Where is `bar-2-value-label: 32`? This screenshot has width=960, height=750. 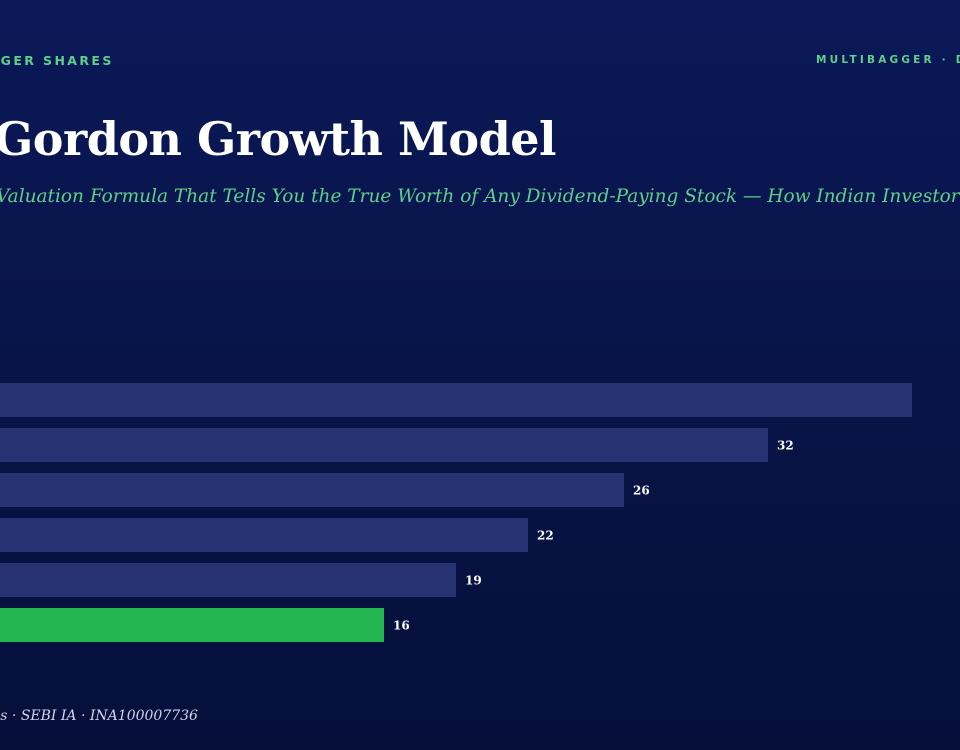 bar-2-value-label: 32 is located at coordinates (785, 446).